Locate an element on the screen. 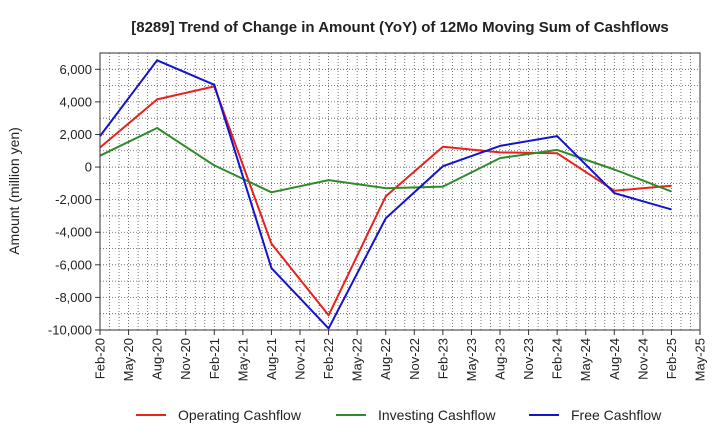 This screenshot has width=720, height=440. x-tick-label: Feb-21 is located at coordinates (214, 358).